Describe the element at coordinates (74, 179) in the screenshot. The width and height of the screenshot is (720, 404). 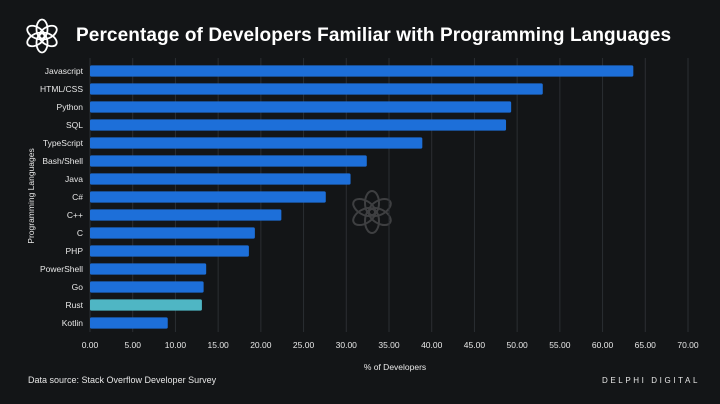
I see `y-tick-label: Java` at that location.